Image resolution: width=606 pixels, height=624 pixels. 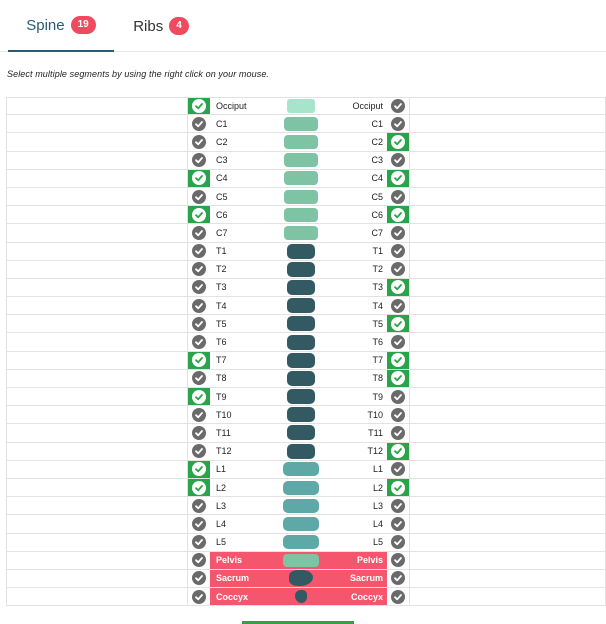 What do you see at coordinates (301, 560) in the screenshot?
I see `vertebra-pelvis` at bounding box center [301, 560].